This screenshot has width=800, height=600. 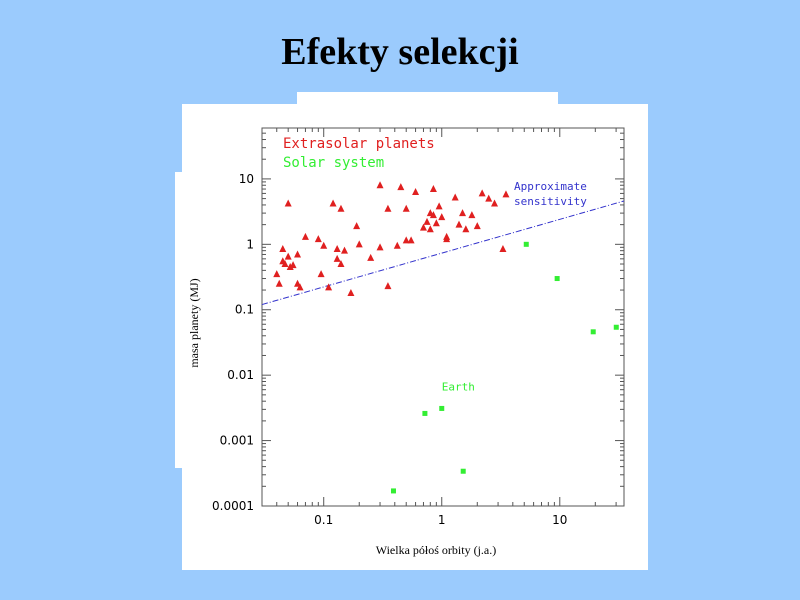 What do you see at coordinates (458, 387) in the screenshot?
I see `earth-annotation: Earth` at bounding box center [458, 387].